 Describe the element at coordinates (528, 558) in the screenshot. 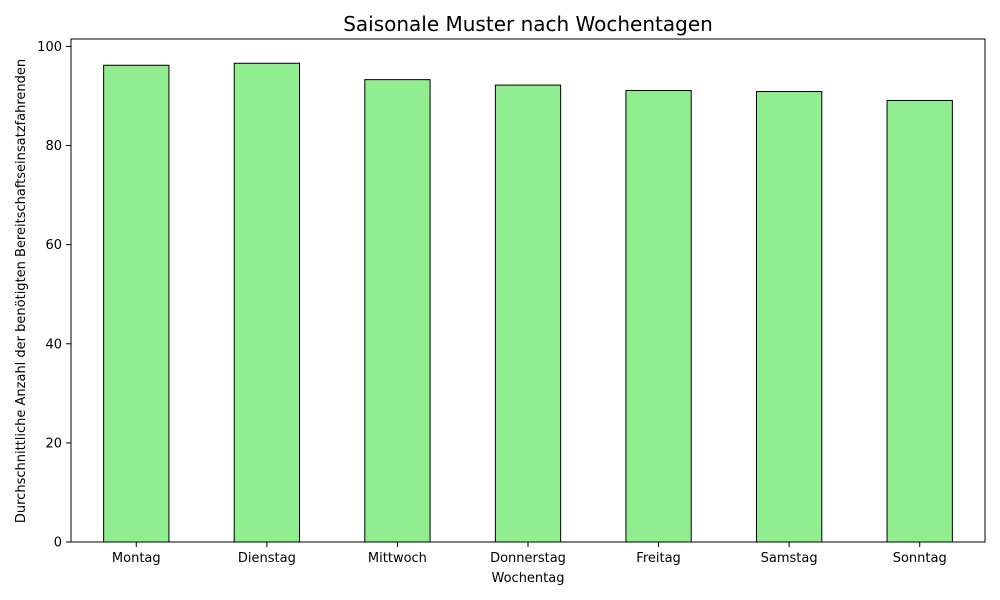

I see `x-tick-label-donnerstag: Donnerstag` at that location.